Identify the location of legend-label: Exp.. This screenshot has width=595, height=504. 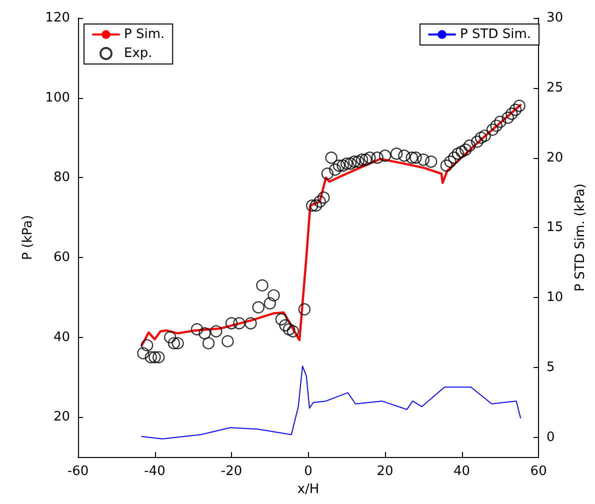
(138, 53).